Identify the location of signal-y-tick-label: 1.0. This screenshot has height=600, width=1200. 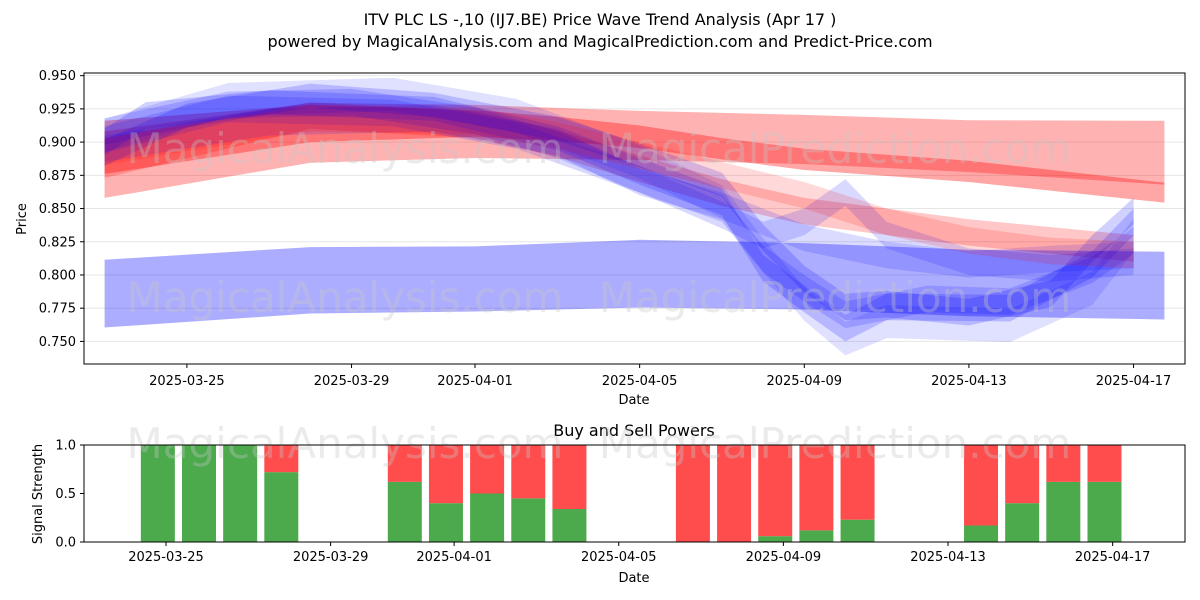
(65, 446).